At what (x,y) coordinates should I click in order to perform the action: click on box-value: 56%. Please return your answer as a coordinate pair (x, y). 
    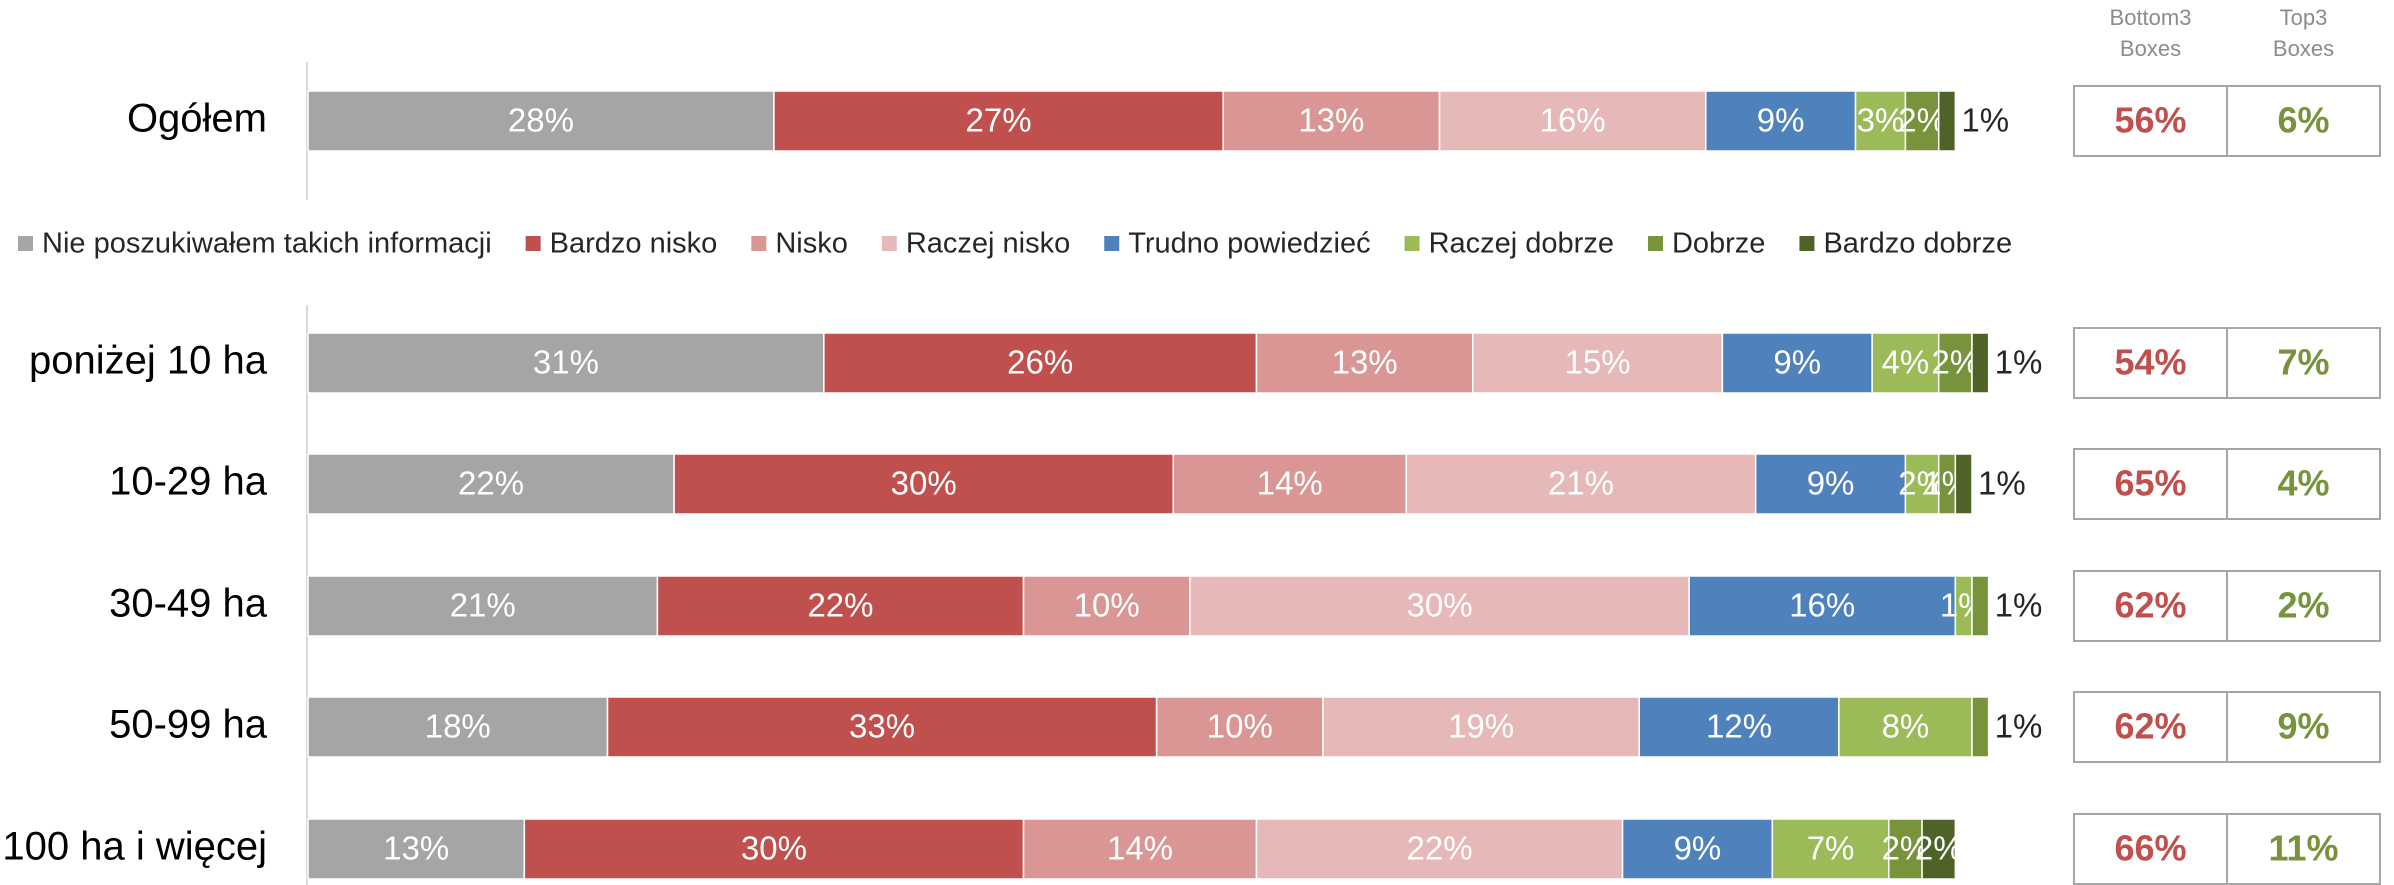
    Looking at the image, I should click on (2150, 120).